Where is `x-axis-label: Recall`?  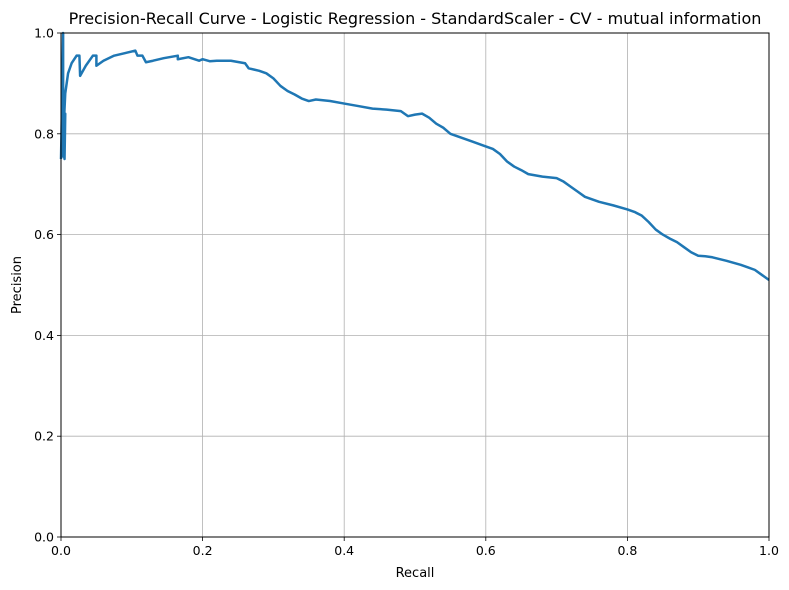
x-axis-label: Recall is located at coordinates (415, 573).